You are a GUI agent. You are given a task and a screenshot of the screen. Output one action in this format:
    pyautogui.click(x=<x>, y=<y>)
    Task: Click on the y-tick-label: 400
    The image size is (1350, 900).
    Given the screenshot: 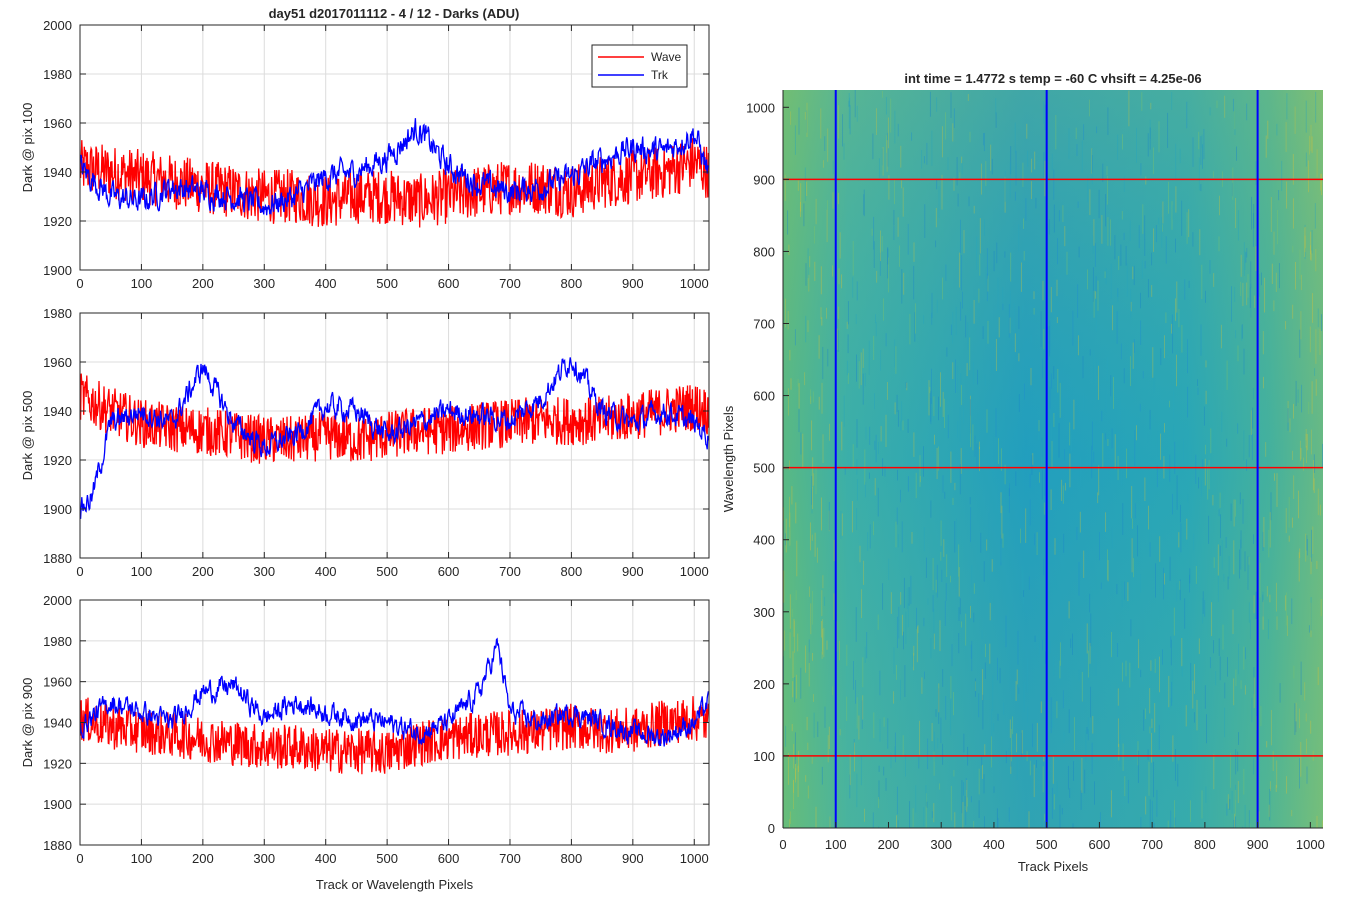 What is the action you would take?
    pyautogui.click(x=764, y=540)
    